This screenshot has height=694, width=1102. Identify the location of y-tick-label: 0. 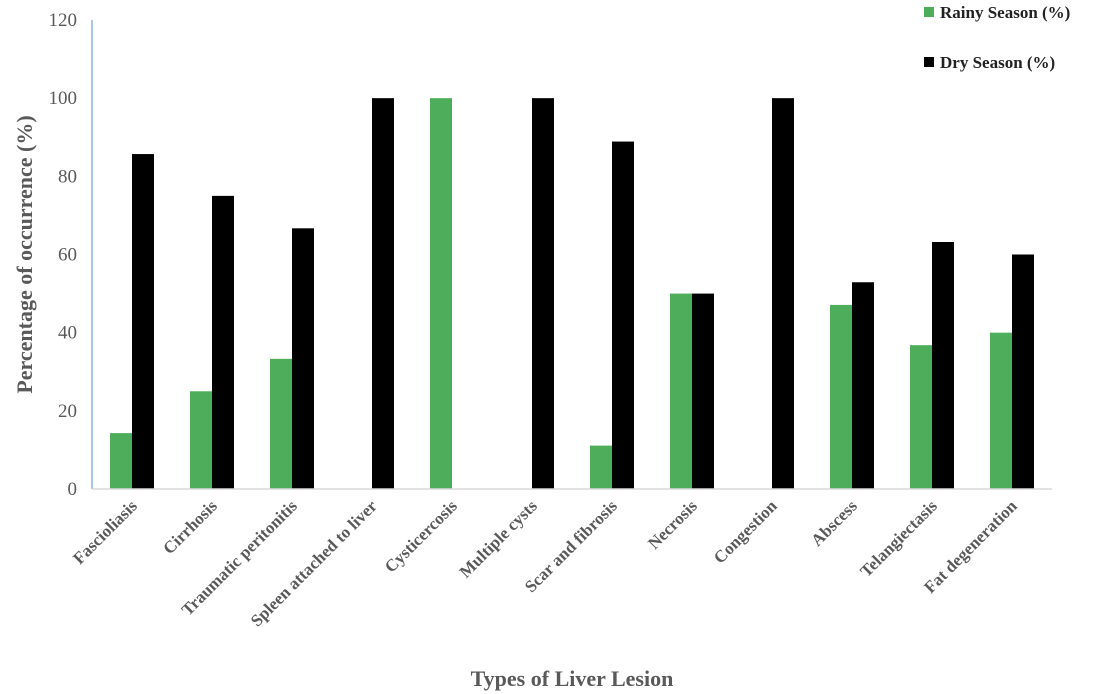
(73, 489).